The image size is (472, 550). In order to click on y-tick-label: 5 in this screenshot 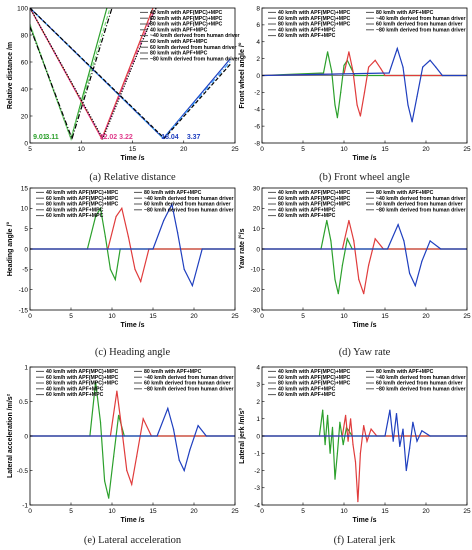, I will do `click(26, 229)`.